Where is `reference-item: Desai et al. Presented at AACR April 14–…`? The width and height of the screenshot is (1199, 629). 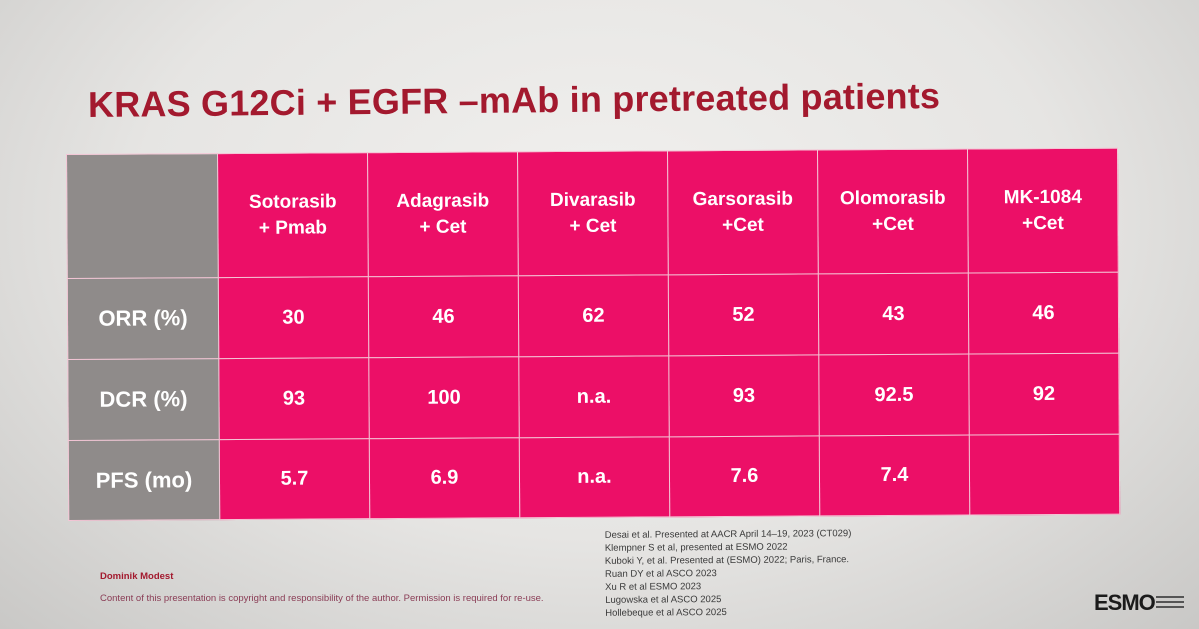
reference-item: Desai et al. Presented at AACR April 14–… is located at coordinates (728, 534).